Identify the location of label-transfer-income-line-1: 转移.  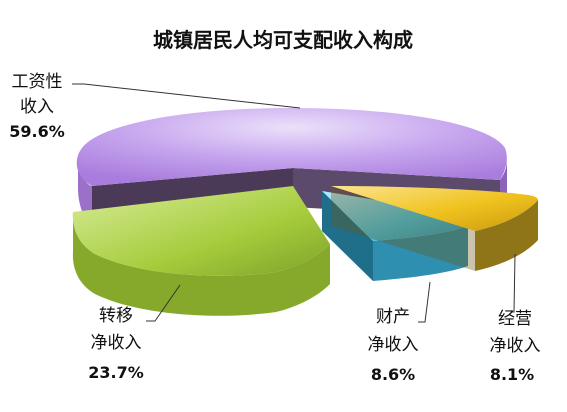
(116, 316).